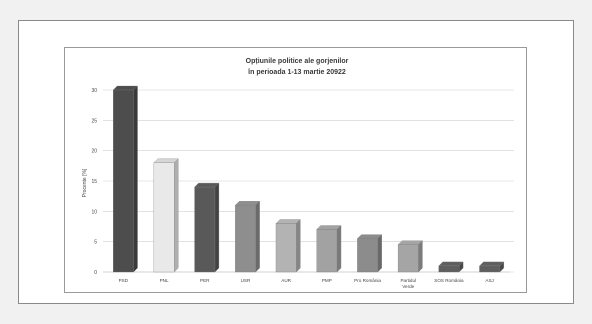 The height and width of the screenshot is (324, 592). I want to click on bar-pnl, so click(166, 215).